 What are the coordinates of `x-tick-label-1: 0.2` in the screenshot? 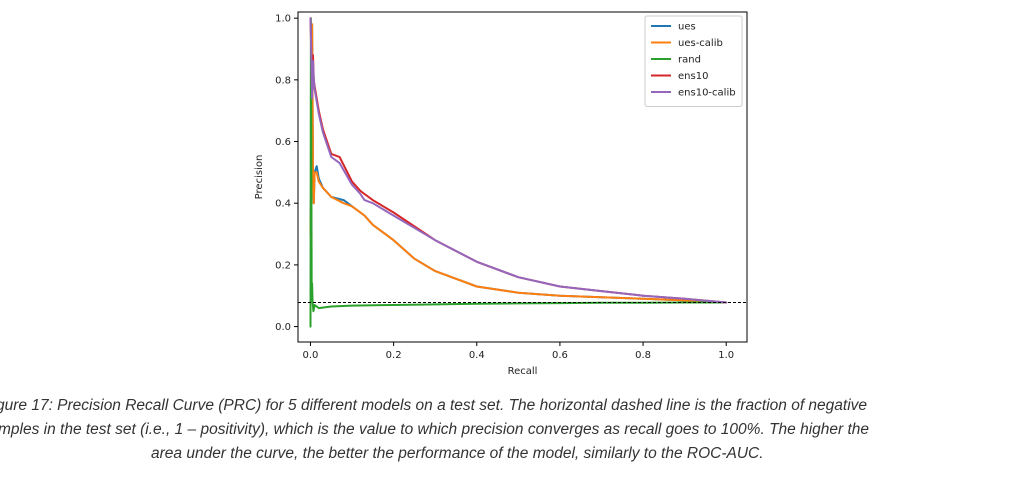 It's located at (394, 355).